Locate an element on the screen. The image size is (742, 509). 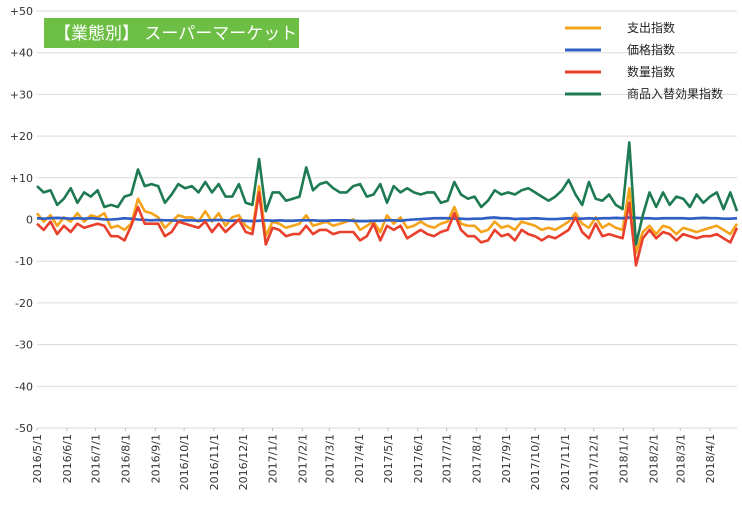
x-tick-label: 2016/11/1 is located at coordinates (214, 462).